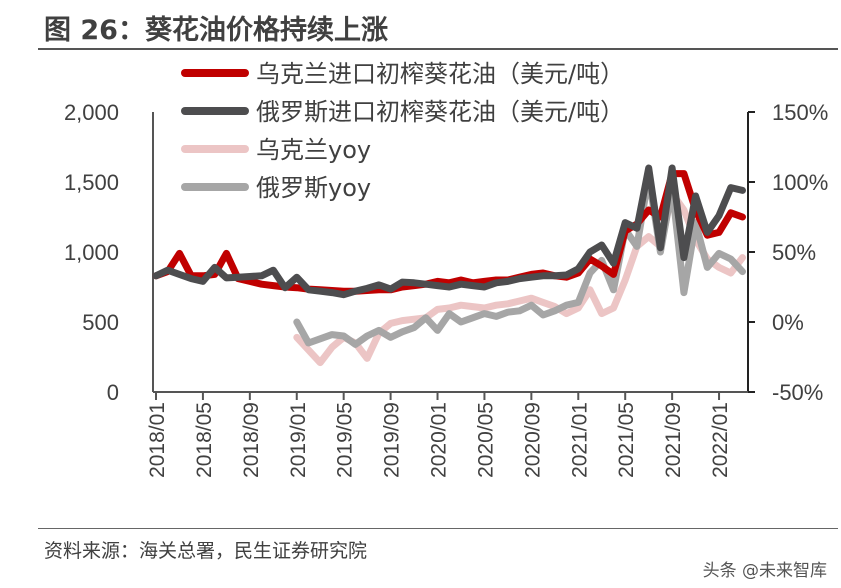 Image resolution: width=841 pixels, height=588 pixels. What do you see at coordinates (485, 440) in the screenshot?
I see `x-tick-label: 2020/05` at bounding box center [485, 440].